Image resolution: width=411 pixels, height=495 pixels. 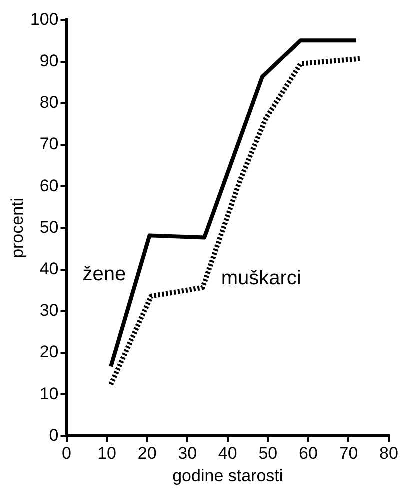 I want to click on y-tick-label: 0, so click(x=54, y=435).